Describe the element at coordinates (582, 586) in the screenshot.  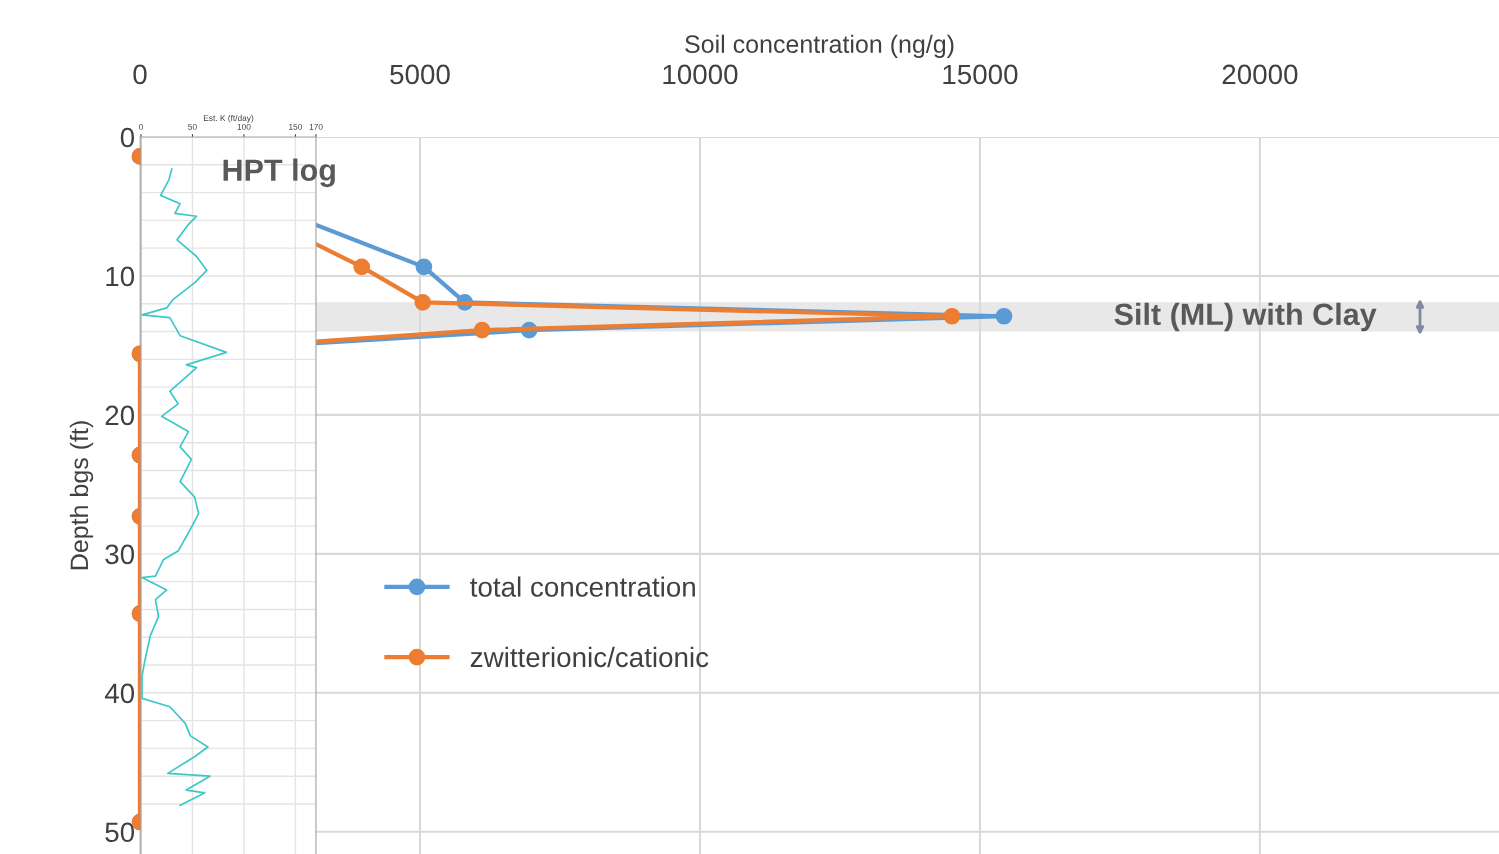
I see `legend-label: total concentration` at that location.